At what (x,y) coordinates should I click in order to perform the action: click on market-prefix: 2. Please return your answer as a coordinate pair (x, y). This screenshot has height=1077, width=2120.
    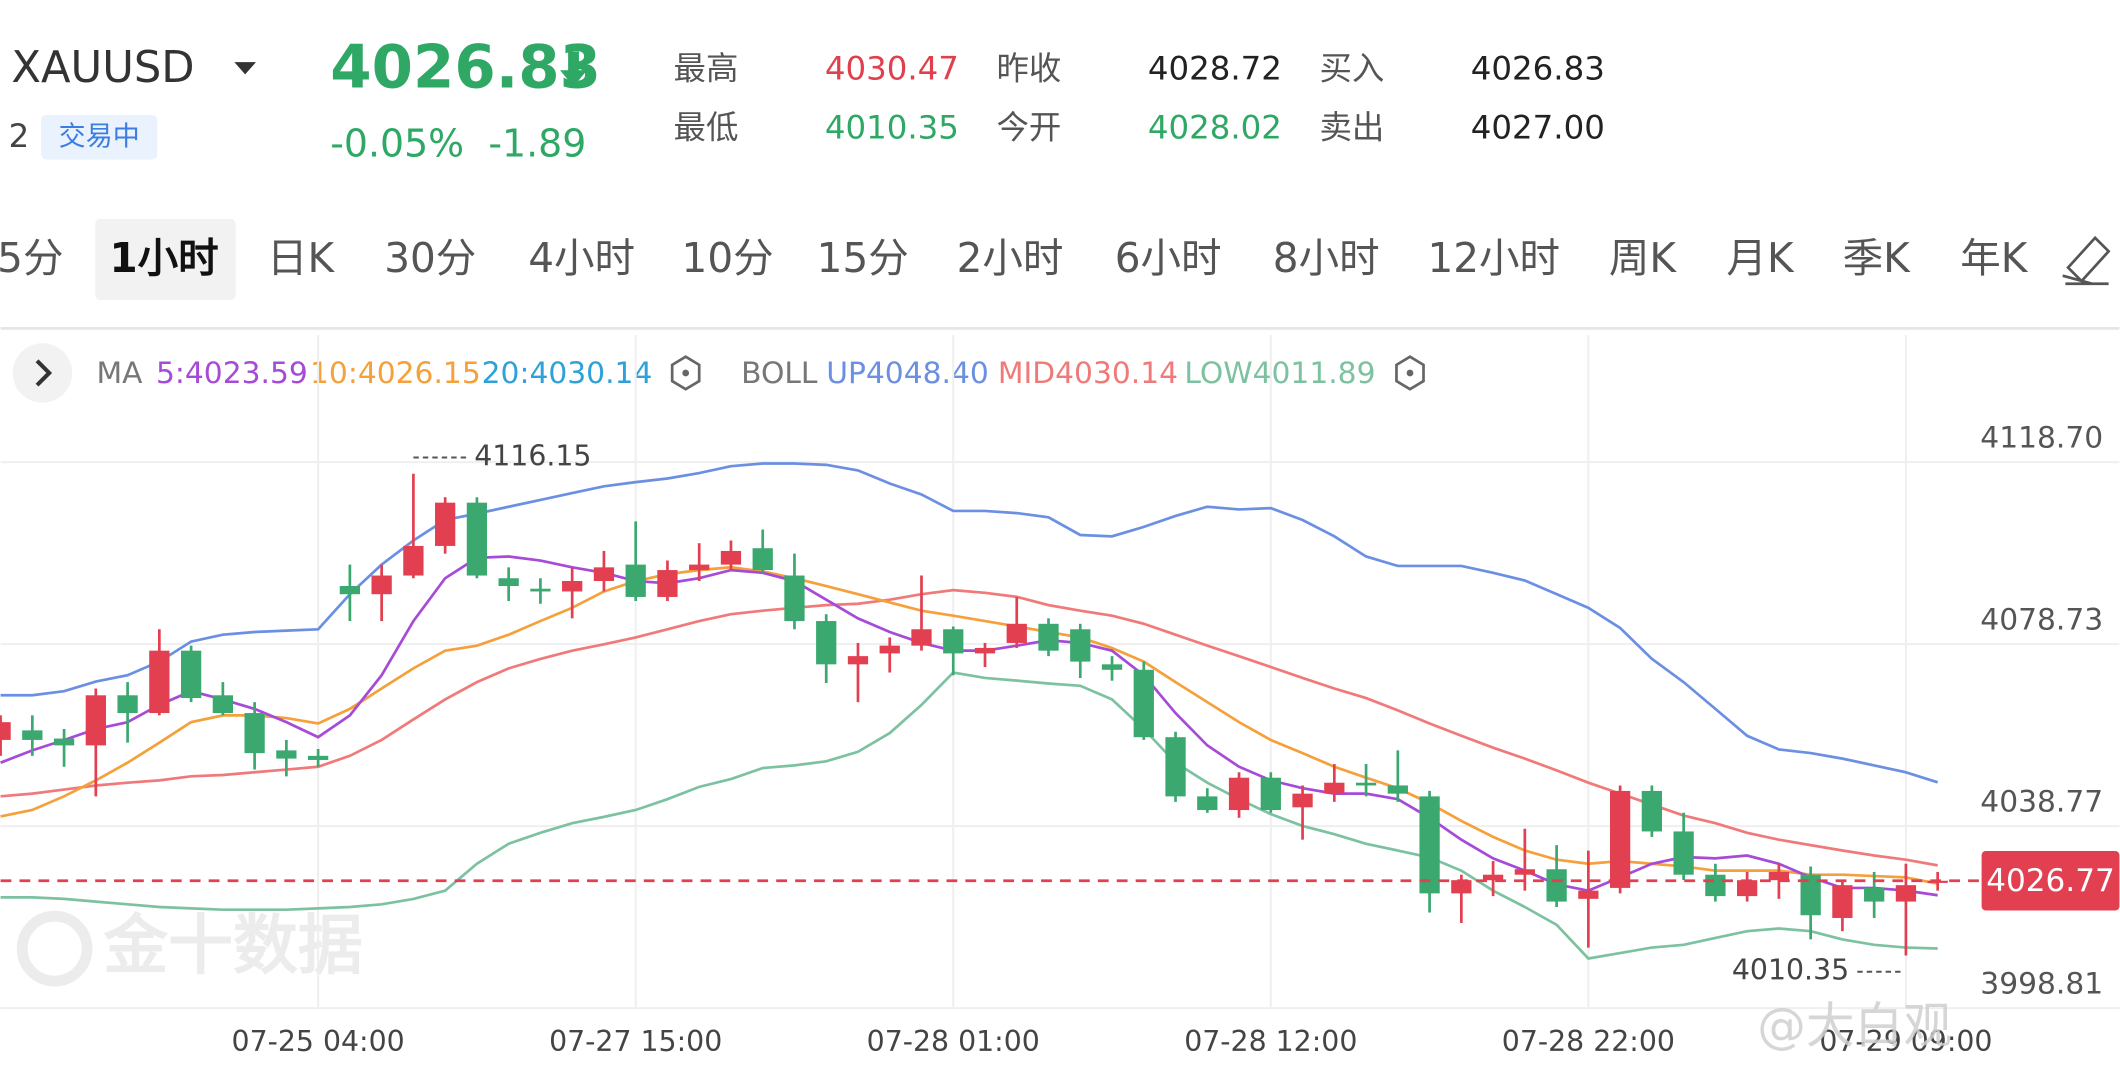
    Looking at the image, I should click on (19, 136).